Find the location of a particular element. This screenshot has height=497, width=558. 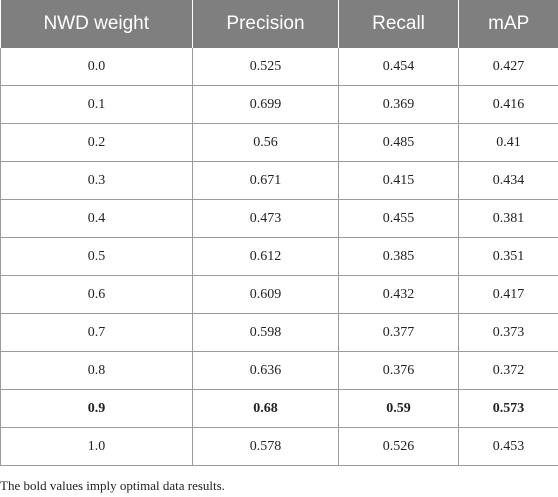

table-row: 0.7 0.598 0.377 0.373 is located at coordinates (279, 332).